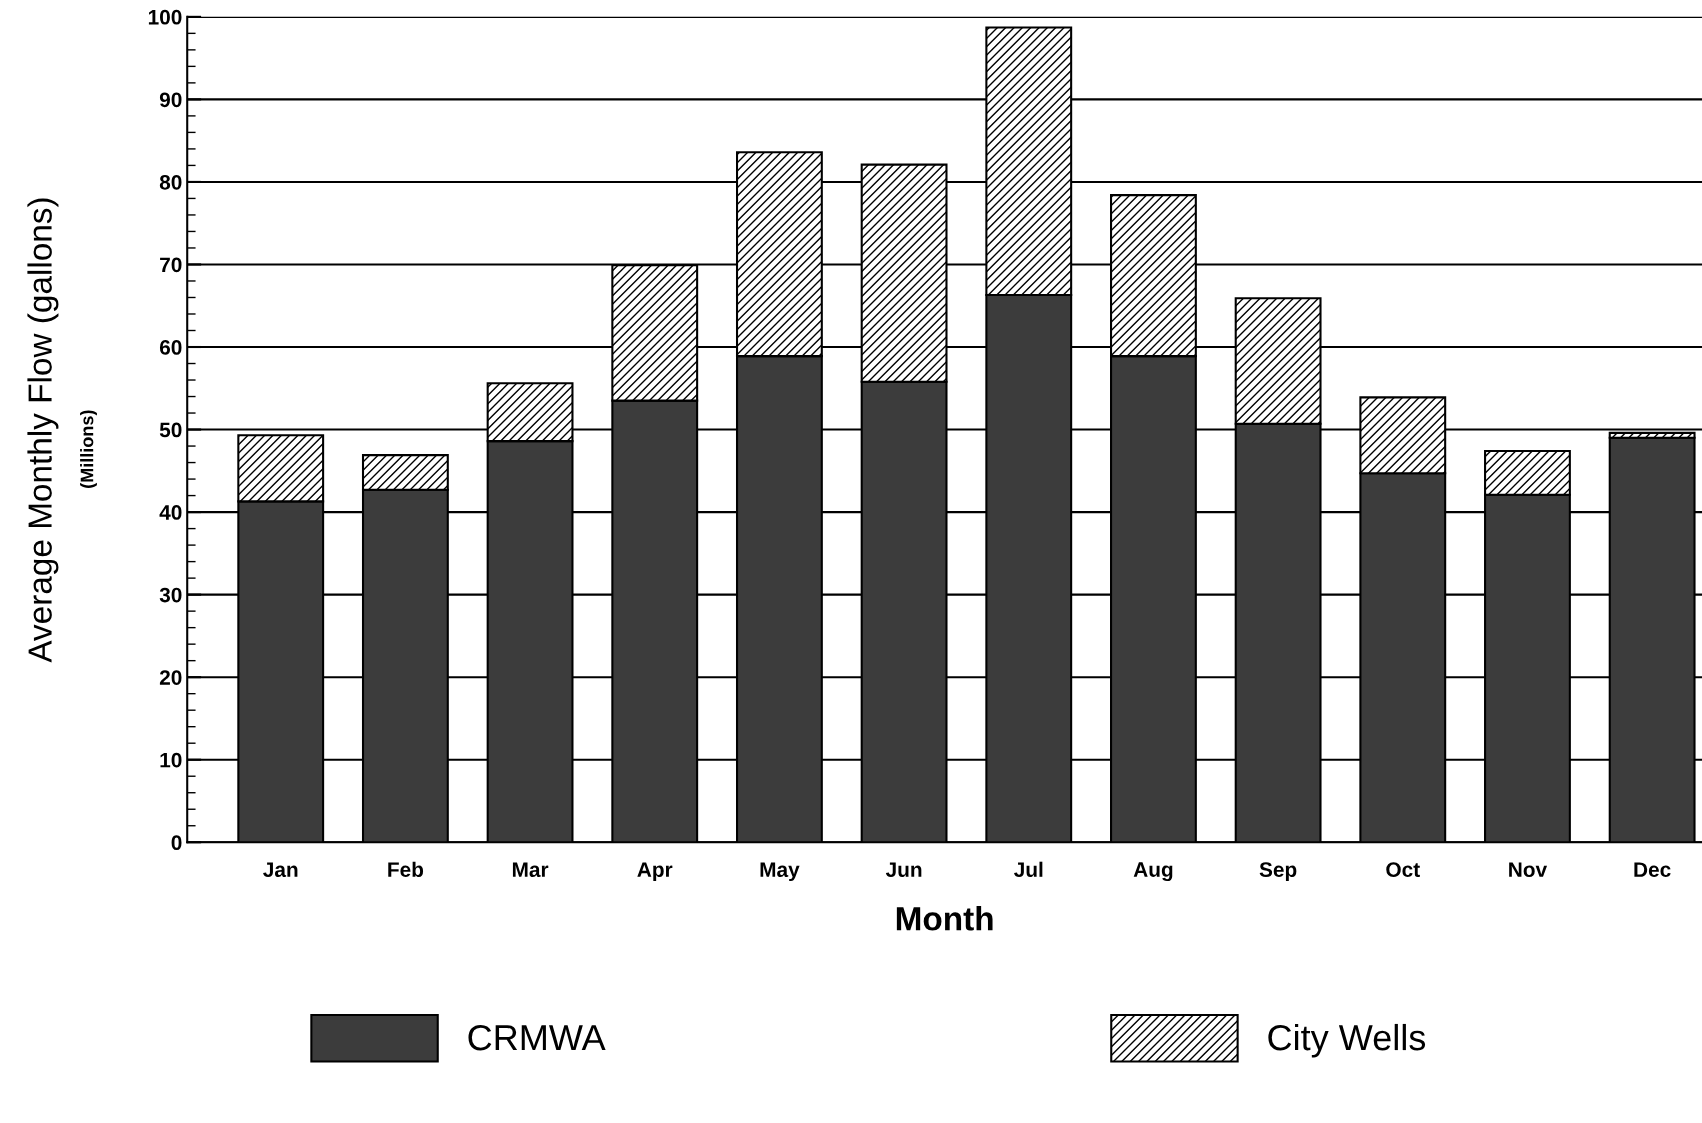  I want to click on x-tick-label: Mar, so click(530, 869).